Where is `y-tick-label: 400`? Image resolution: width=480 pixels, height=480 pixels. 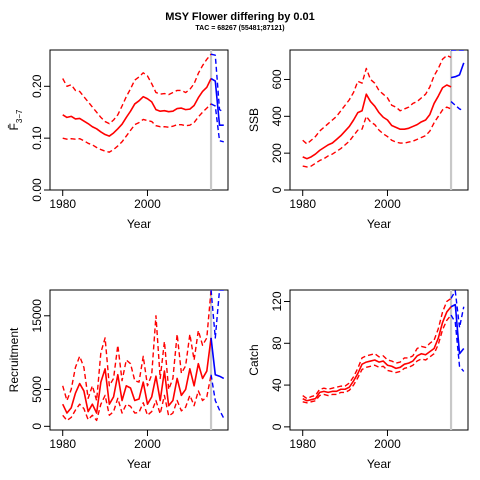
y-tick-label: 400 is located at coordinates (277, 116).